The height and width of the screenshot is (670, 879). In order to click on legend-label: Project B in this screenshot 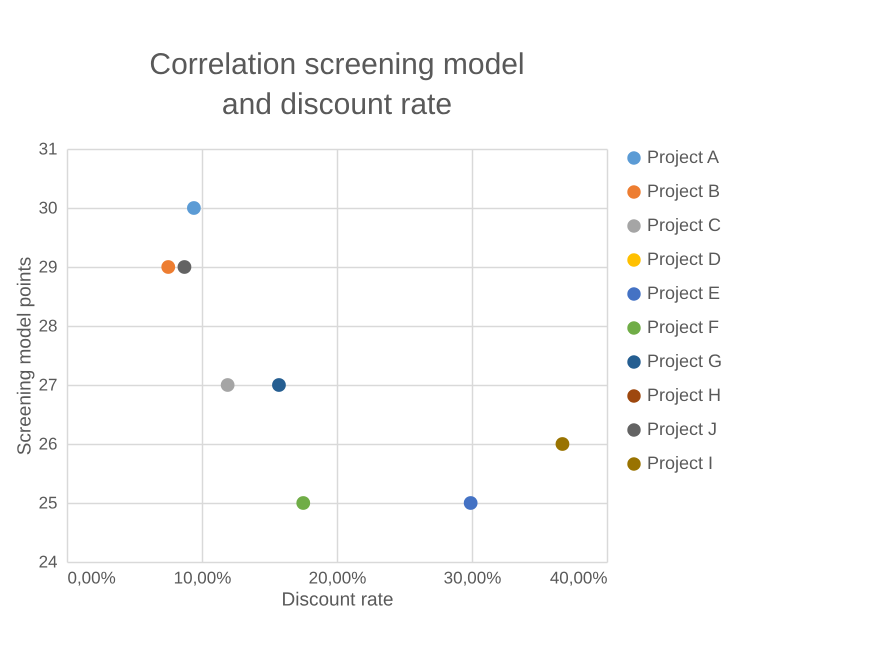, I will do `click(683, 191)`.